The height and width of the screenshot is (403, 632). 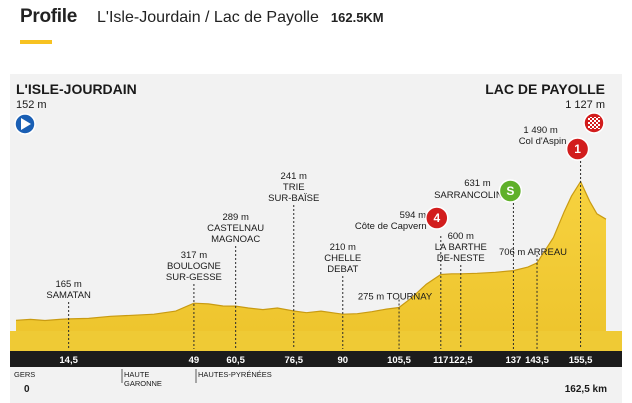 What do you see at coordinates (194, 266) in the screenshot?
I see `waypoint-name-2-1: BOULOGNE` at bounding box center [194, 266].